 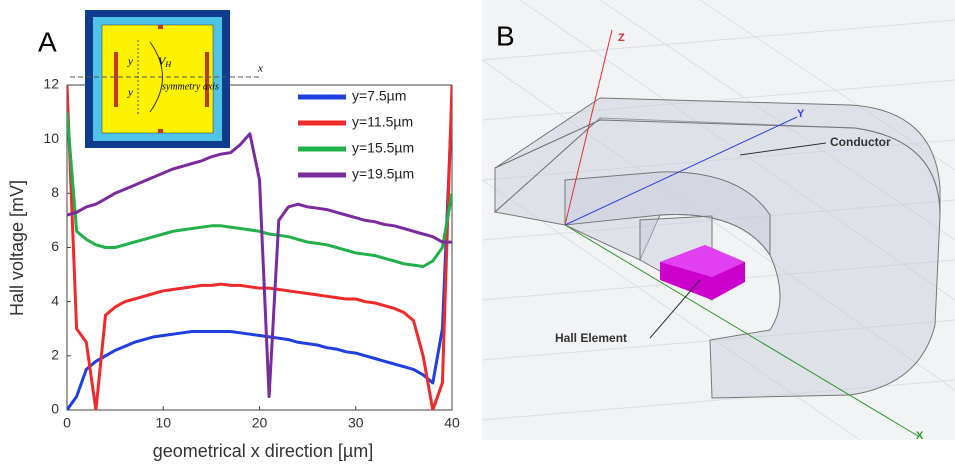 I want to click on y-tick-label: 12, so click(x=51, y=84).